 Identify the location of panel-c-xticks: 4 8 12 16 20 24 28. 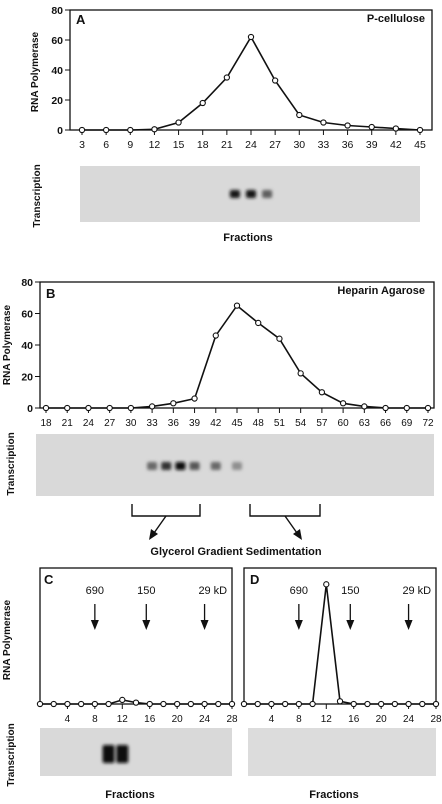
(151, 714).